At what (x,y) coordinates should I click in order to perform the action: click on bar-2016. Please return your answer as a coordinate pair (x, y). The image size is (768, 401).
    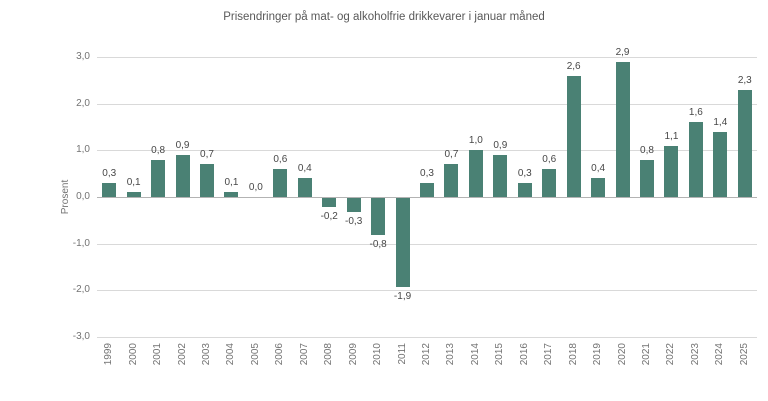
    Looking at the image, I should click on (524, 190).